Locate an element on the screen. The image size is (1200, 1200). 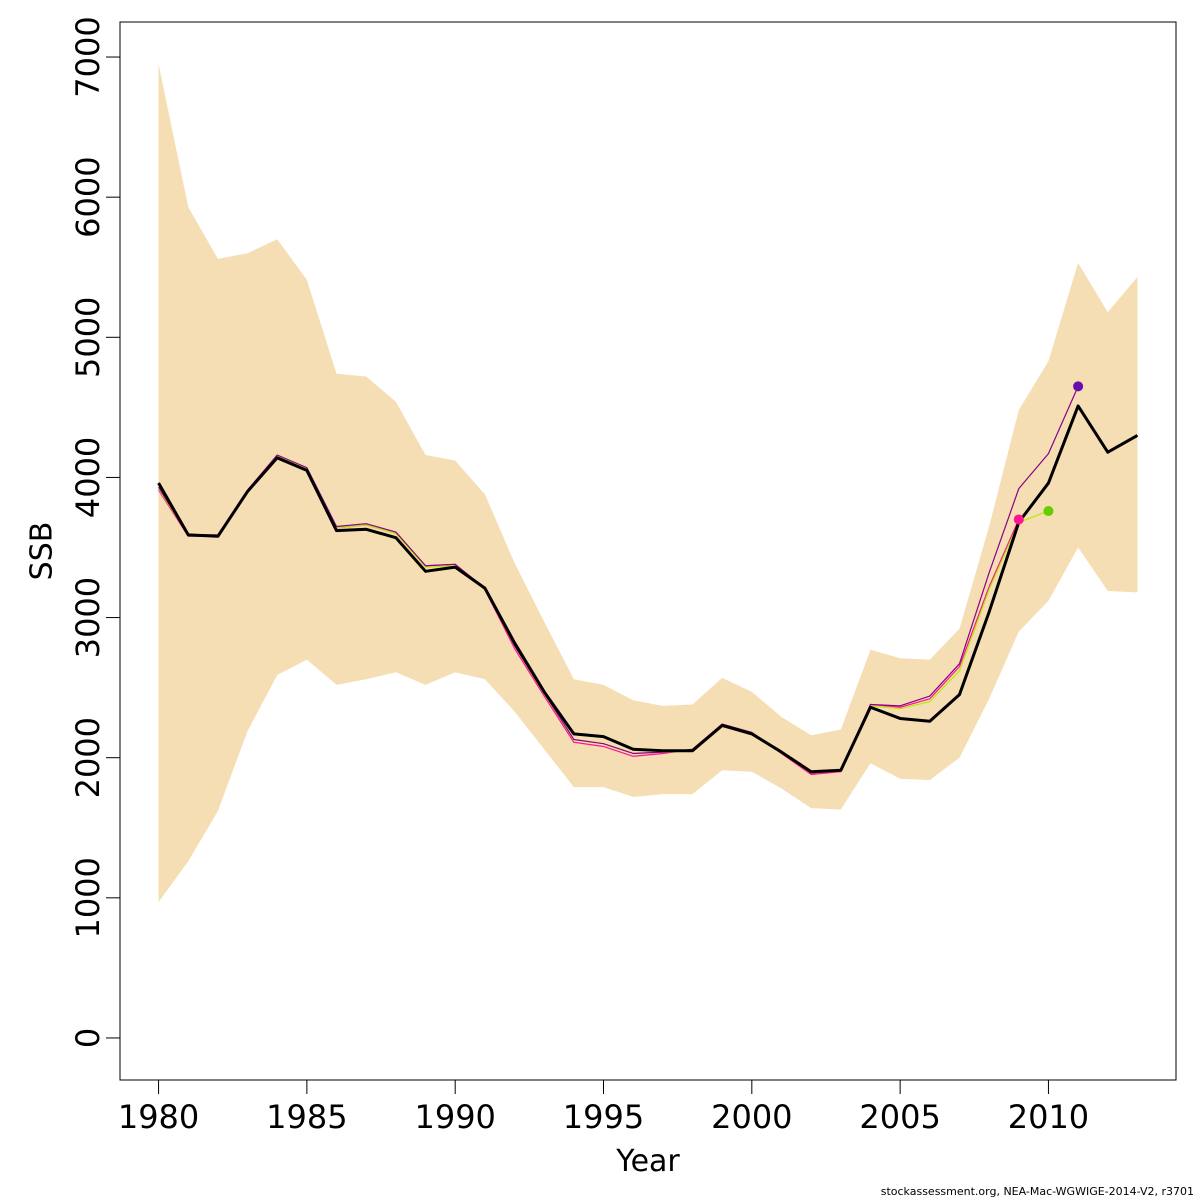
x-tick-label: 1985 is located at coordinates (306, 1117).